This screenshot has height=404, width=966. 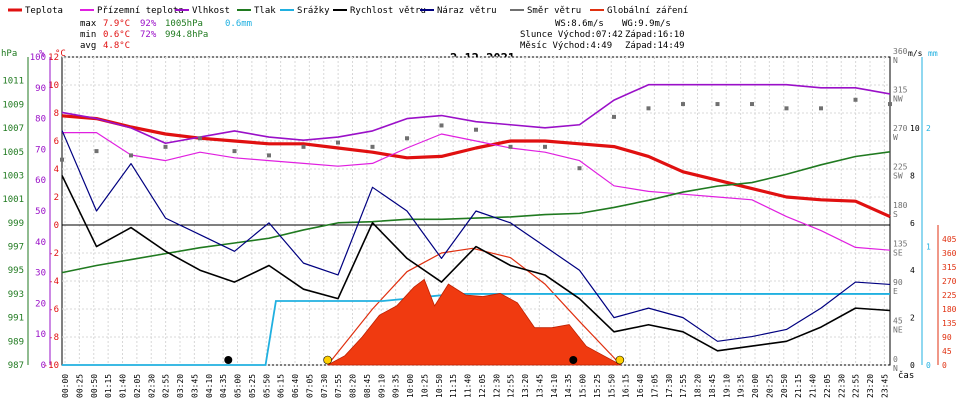 What do you see at coordinates (683, 386) in the screenshot?
I see `x-tick-label: 17:55` at bounding box center [683, 386].